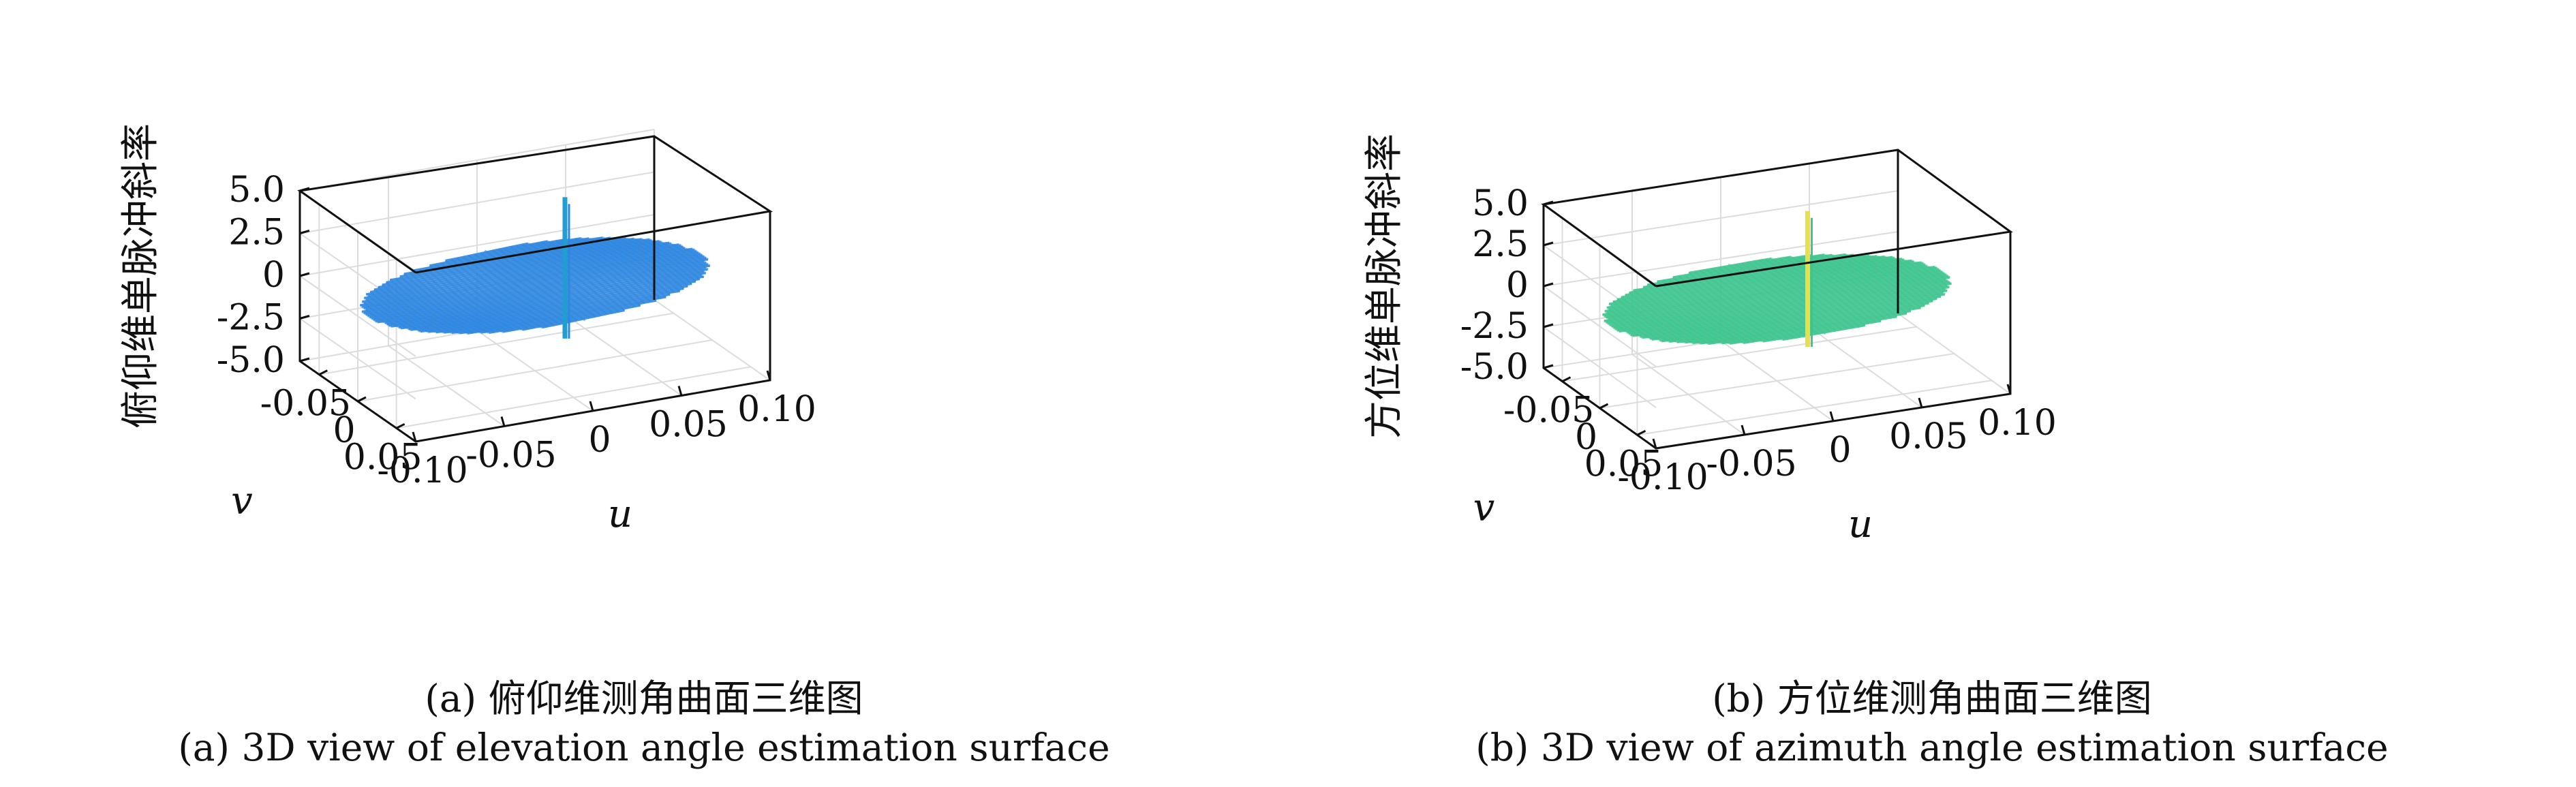 The width and height of the screenshot is (2576, 787). Describe the element at coordinates (1517, 285) in the screenshot. I see `z-tick-label: 0` at that location.